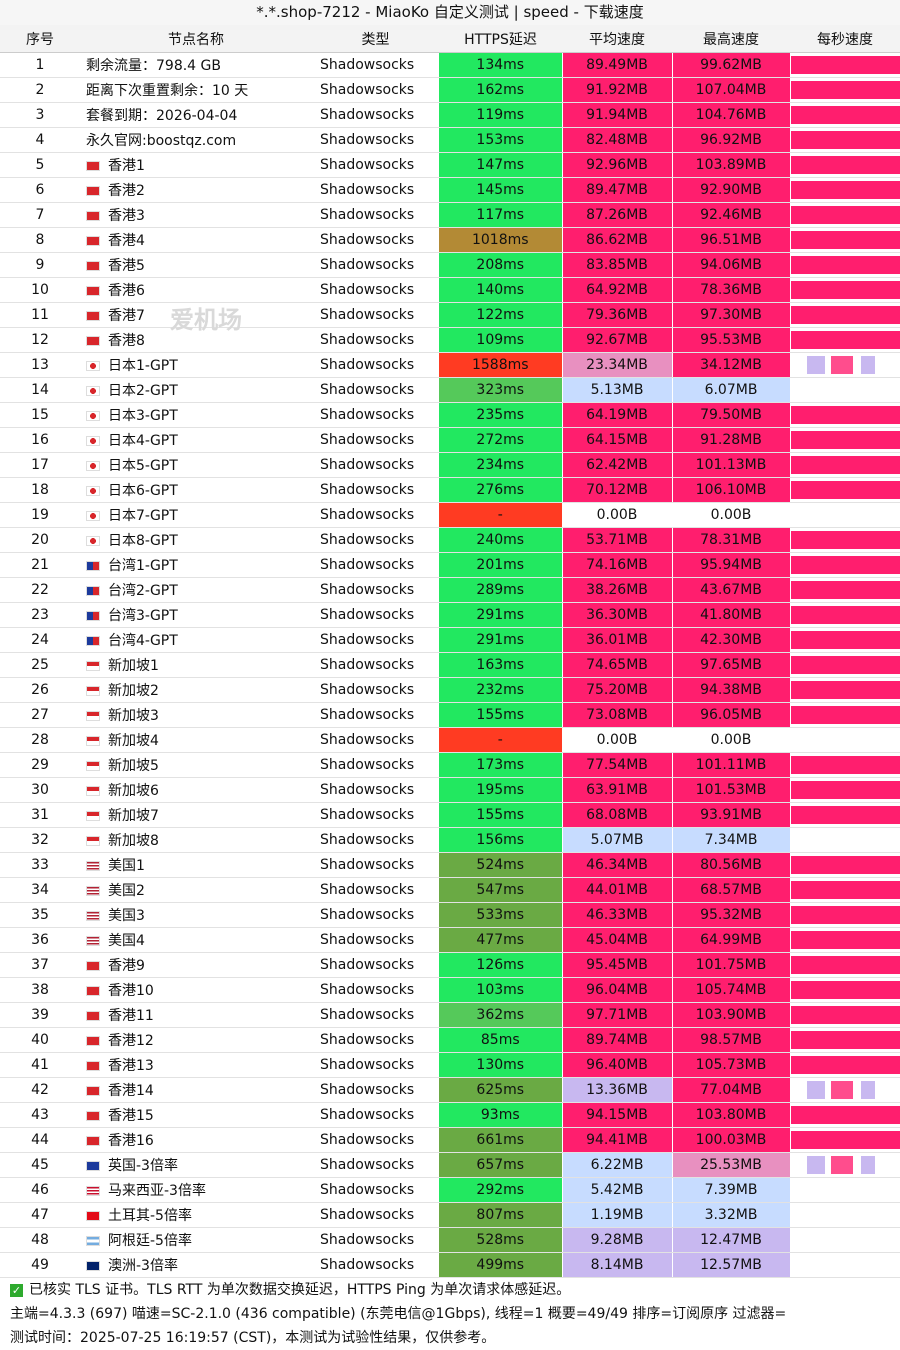 Image resolution: width=900 pixels, height=1350 pixels. I want to click on node-name: 香港3, so click(126, 216).